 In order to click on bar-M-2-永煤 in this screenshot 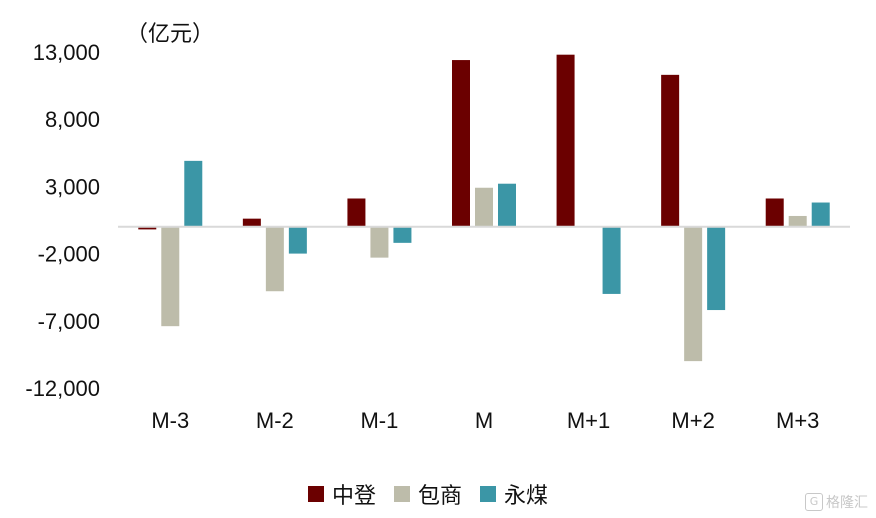, I will do `click(297, 240)`.